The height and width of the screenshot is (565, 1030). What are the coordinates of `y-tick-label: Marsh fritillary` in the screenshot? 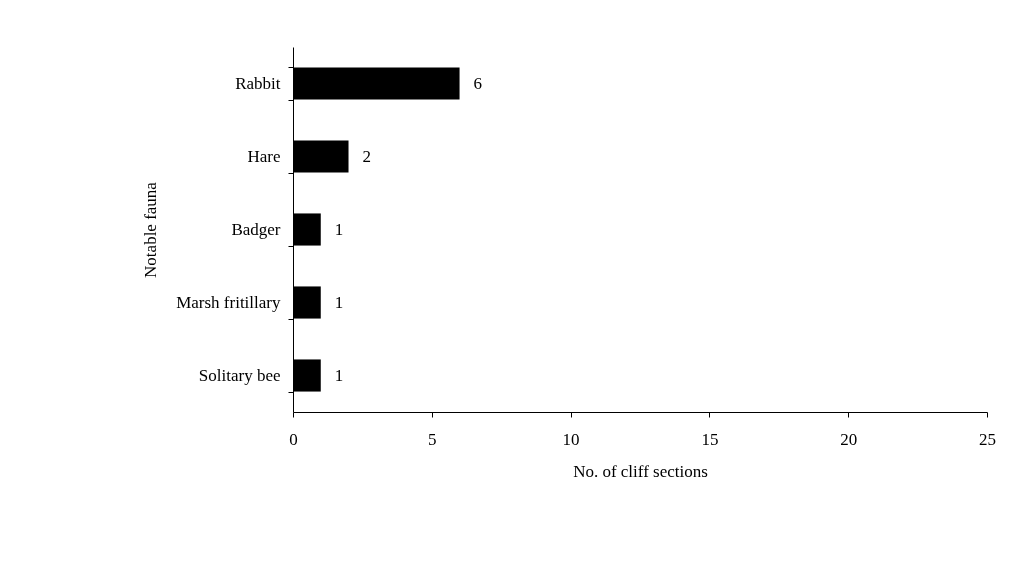 It's located at (228, 302).